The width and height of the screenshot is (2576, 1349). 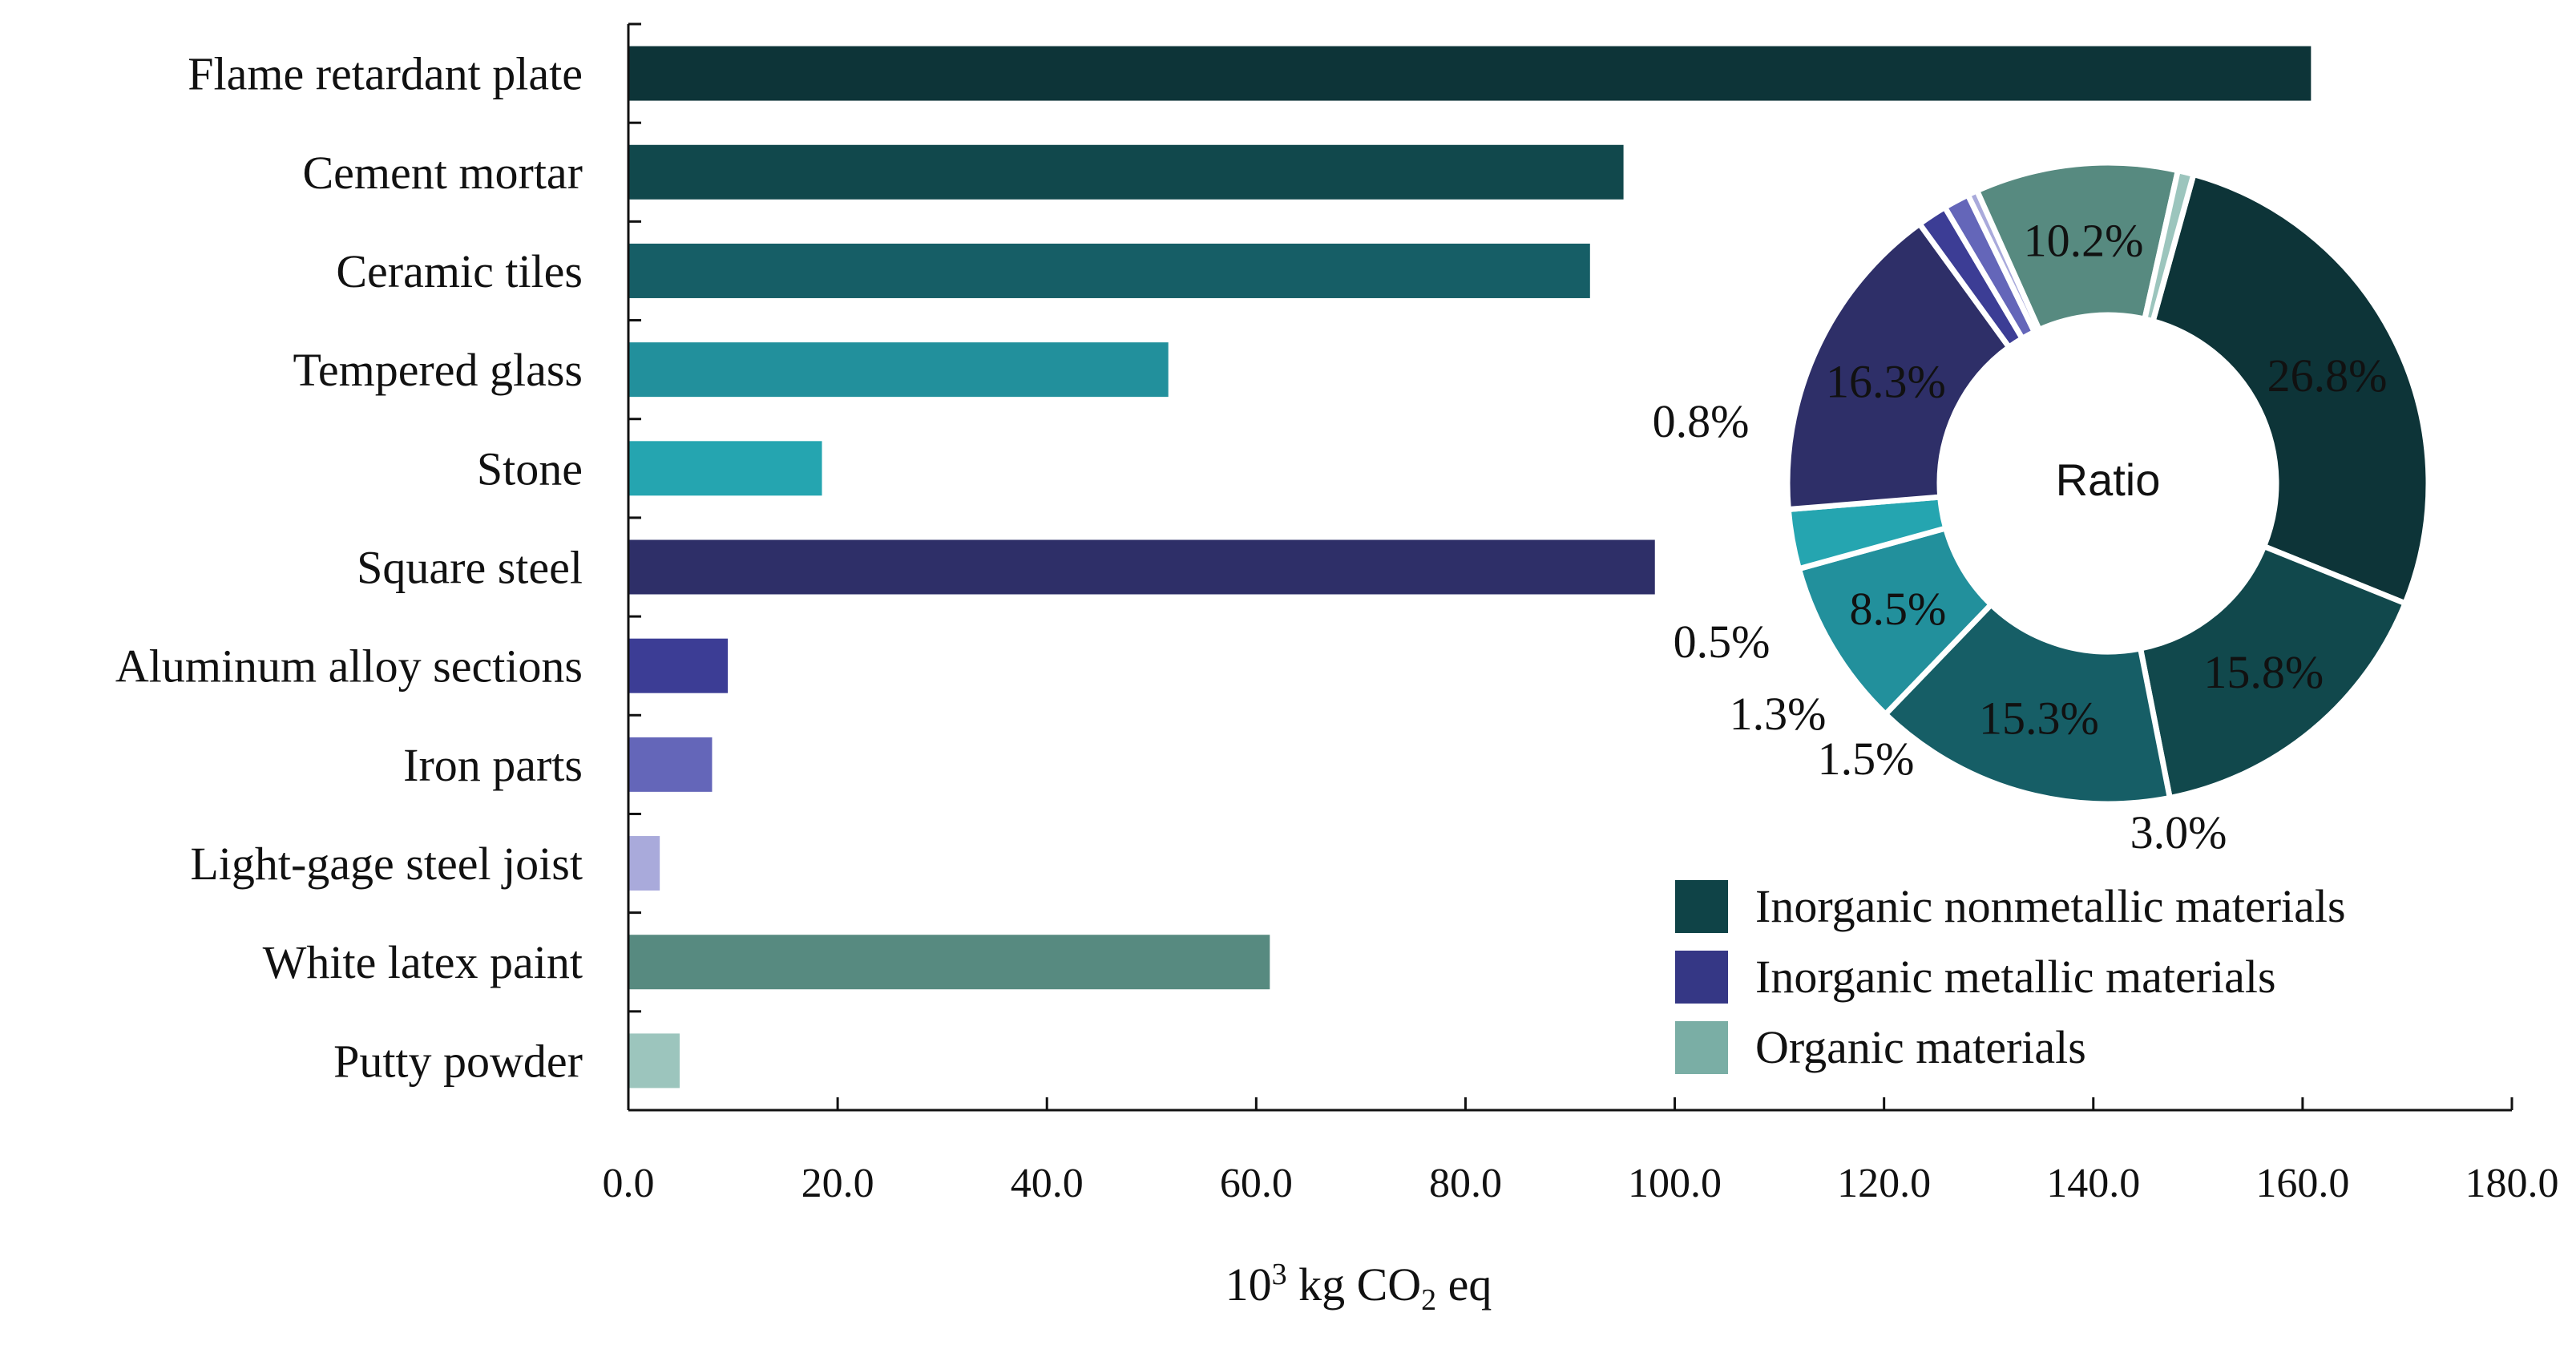 What do you see at coordinates (1866, 759) in the screenshot?
I see `donut-percent-label: 1.5%` at bounding box center [1866, 759].